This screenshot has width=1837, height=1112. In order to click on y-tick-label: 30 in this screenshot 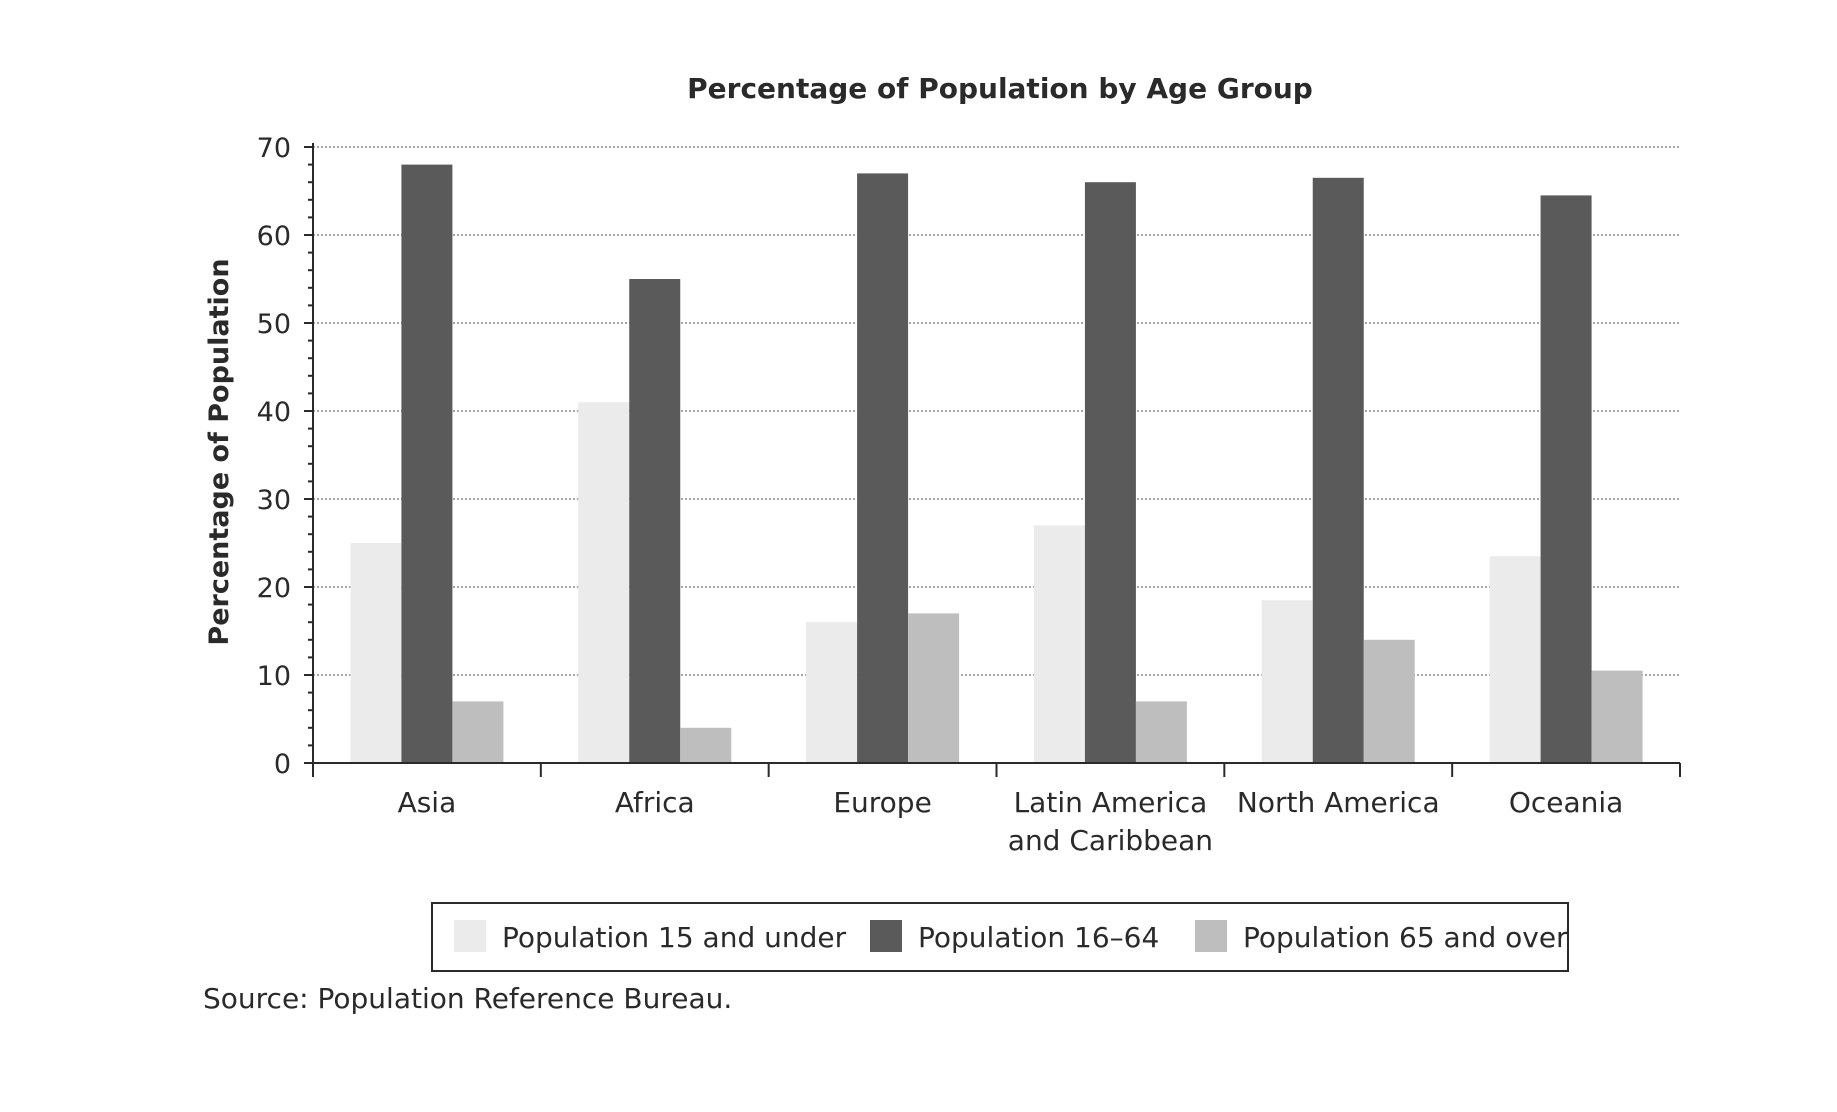, I will do `click(274, 500)`.